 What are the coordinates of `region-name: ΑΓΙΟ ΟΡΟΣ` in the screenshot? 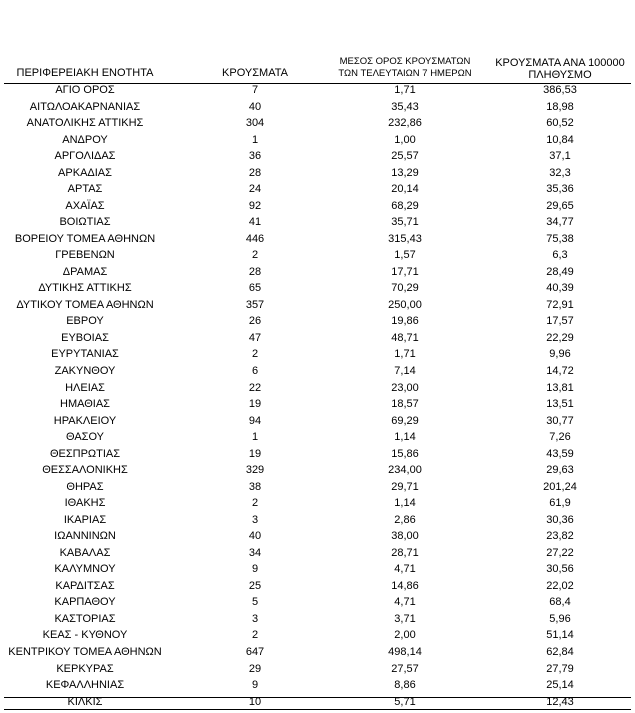 It's located at (85, 90).